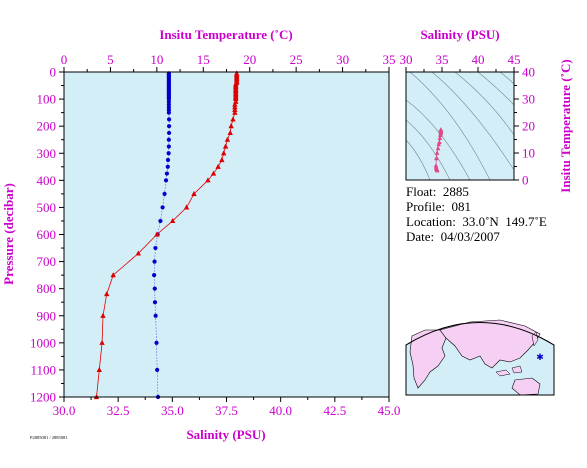 The height and width of the screenshot is (468, 587). Describe the element at coordinates (203, 59) in the screenshot. I see `top-tick-label: 15` at that location.